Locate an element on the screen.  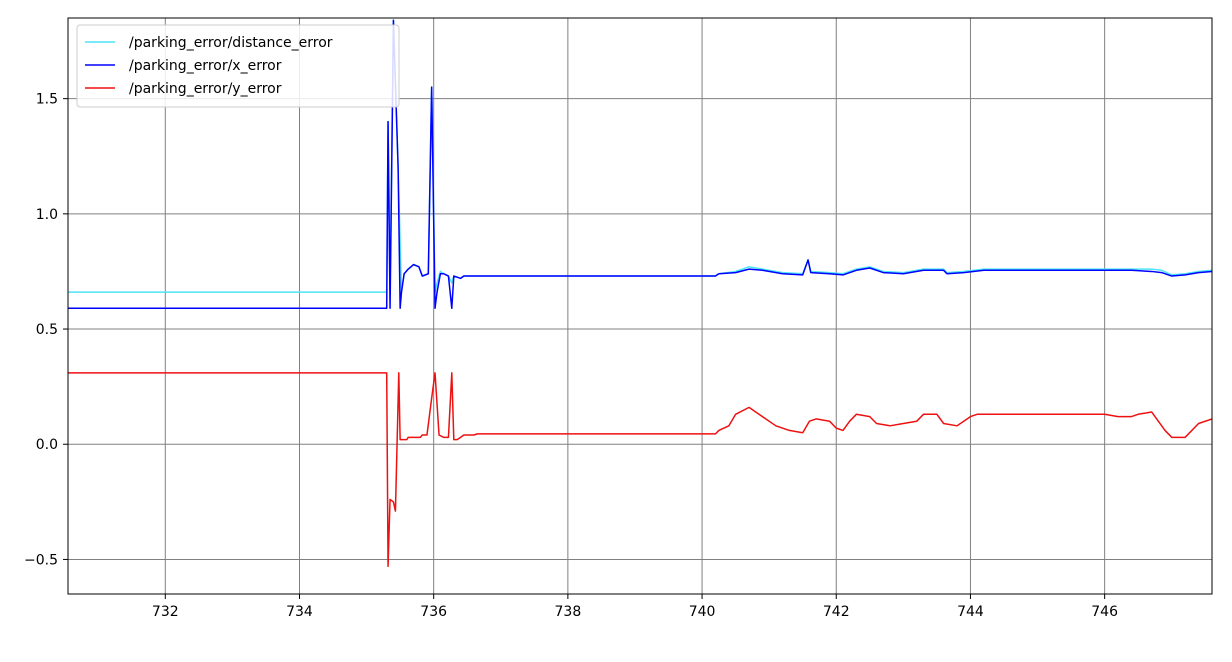
y-tick-label: 1.0 is located at coordinates (47, 215).